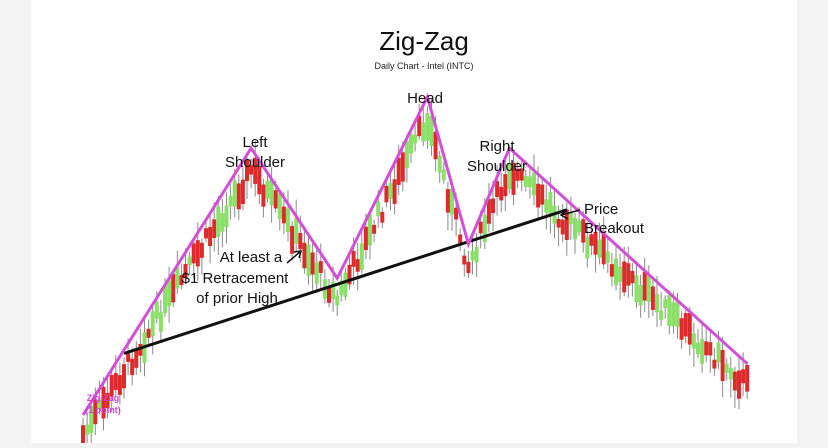  I want to click on zigzag-label-line1: Zig-Zag, so click(103, 398).